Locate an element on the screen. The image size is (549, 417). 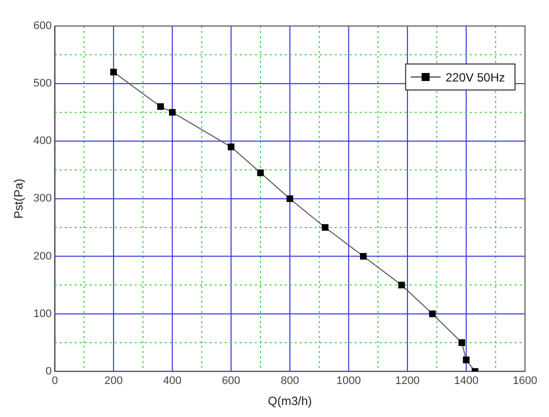
y-tick-label: 500 is located at coordinates (42, 84).